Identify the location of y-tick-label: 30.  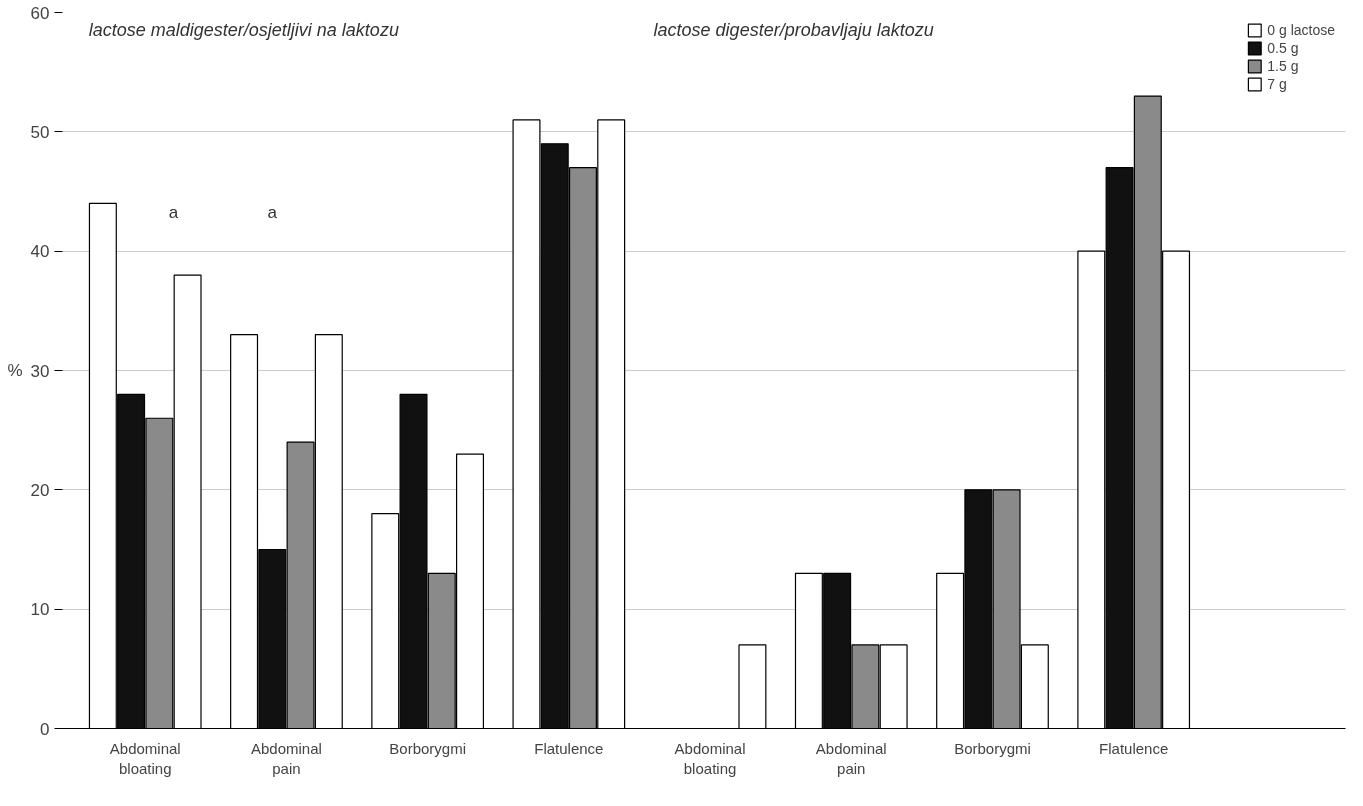
(40, 371).